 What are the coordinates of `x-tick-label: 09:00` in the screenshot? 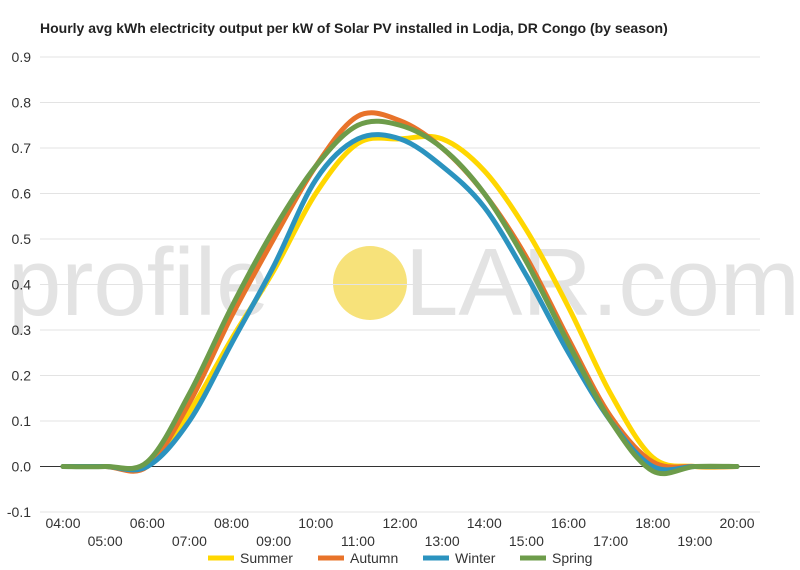 It's located at (273, 541).